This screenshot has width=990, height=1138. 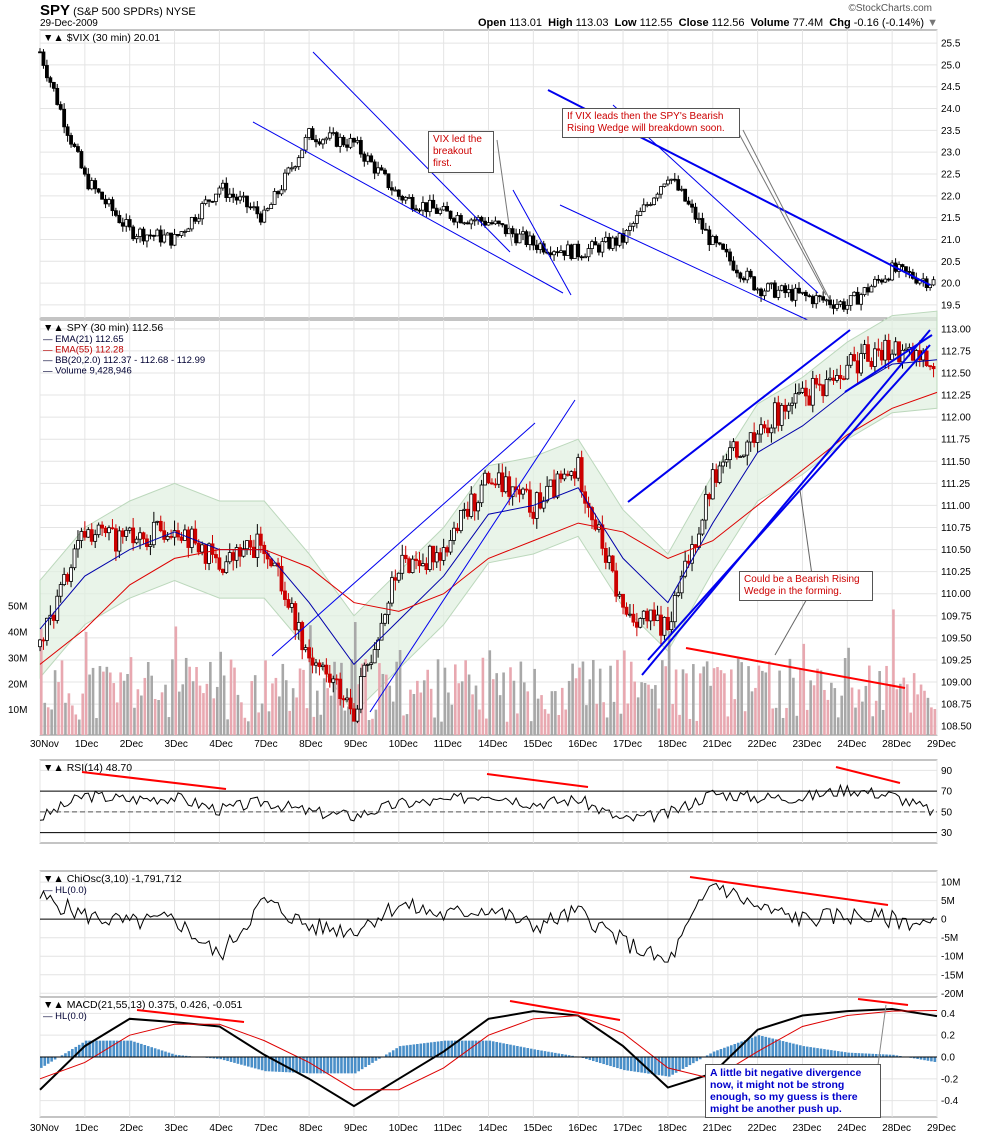 I want to click on chart-date: 29-Dec-2009, so click(x=69, y=23).